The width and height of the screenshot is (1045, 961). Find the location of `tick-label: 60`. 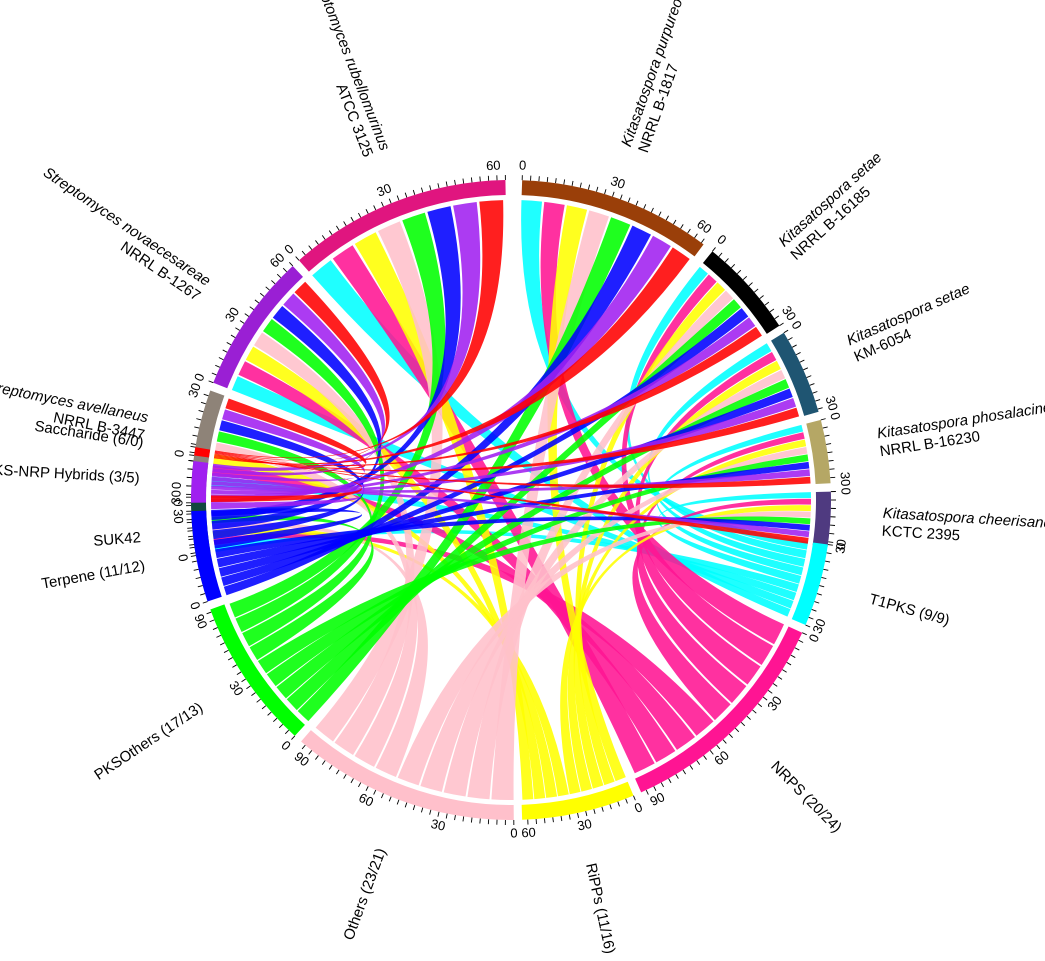

tick-label: 60 is located at coordinates (721, 758).